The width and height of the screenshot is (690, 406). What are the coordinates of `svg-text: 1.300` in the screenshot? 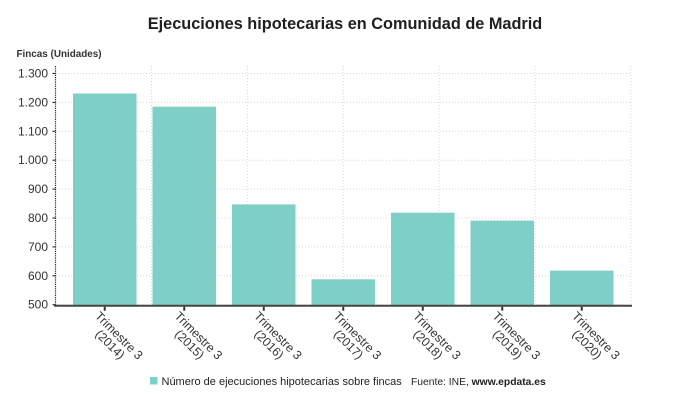 It's located at (33, 74).